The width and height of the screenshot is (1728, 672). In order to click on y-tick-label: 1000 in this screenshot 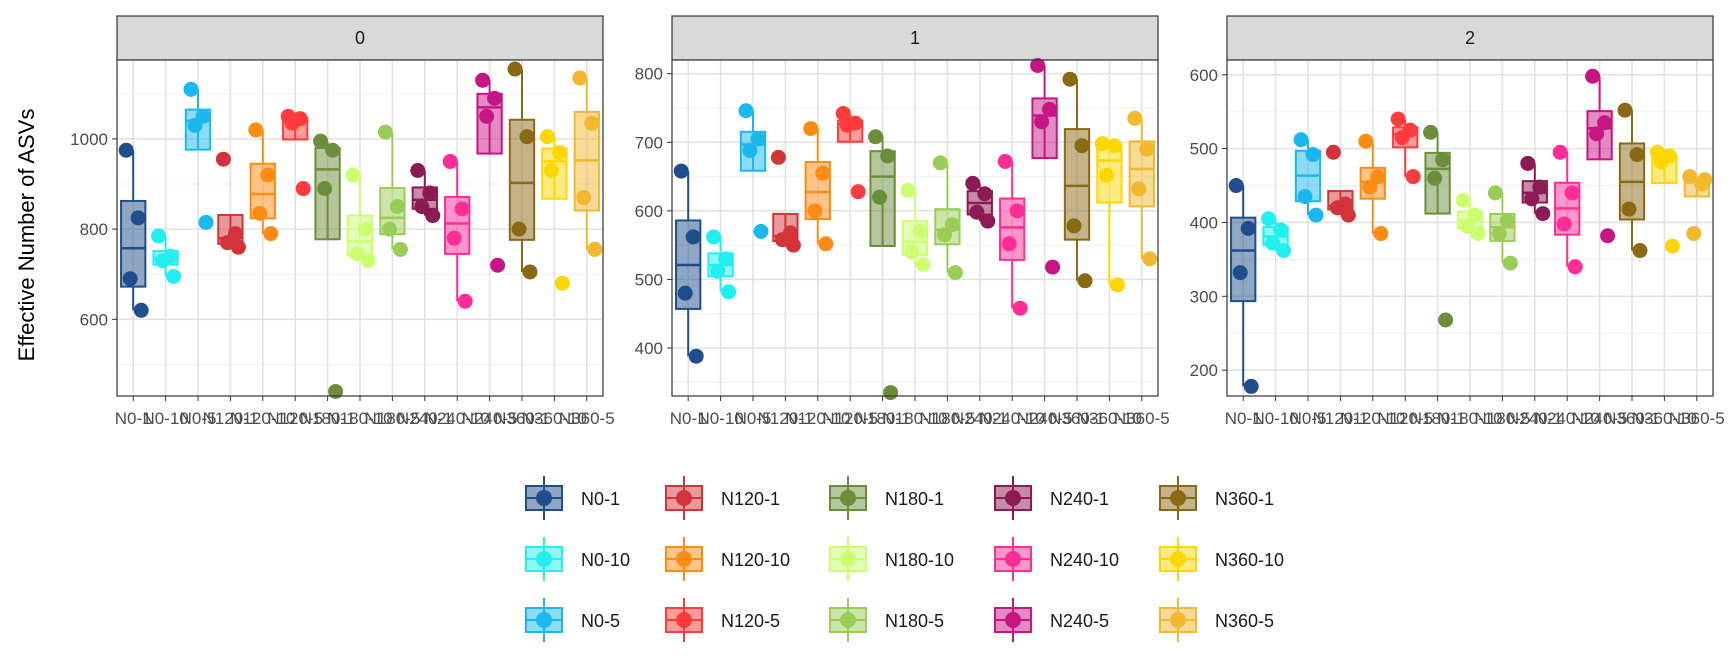, I will do `click(89, 139)`.